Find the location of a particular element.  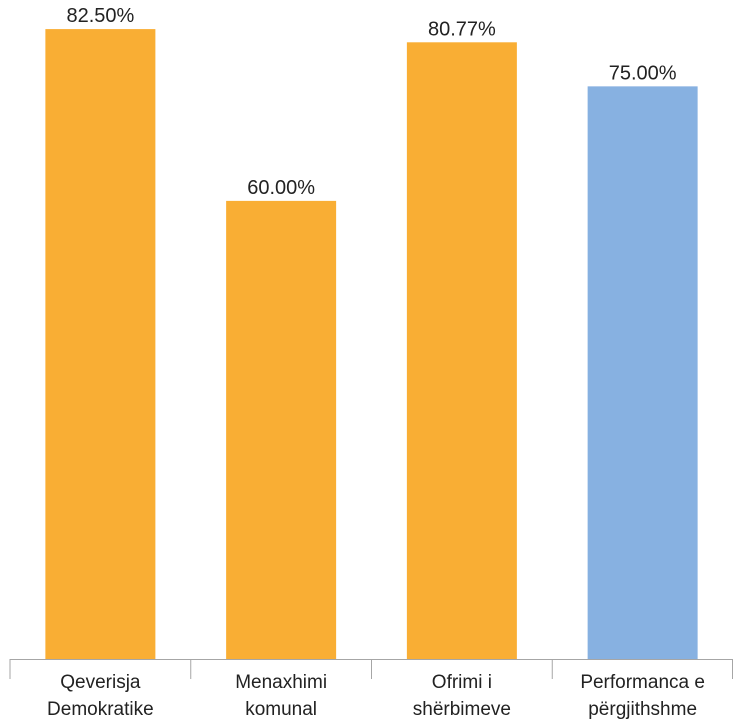

category-label-2-line-2: komunal is located at coordinates (281, 709).